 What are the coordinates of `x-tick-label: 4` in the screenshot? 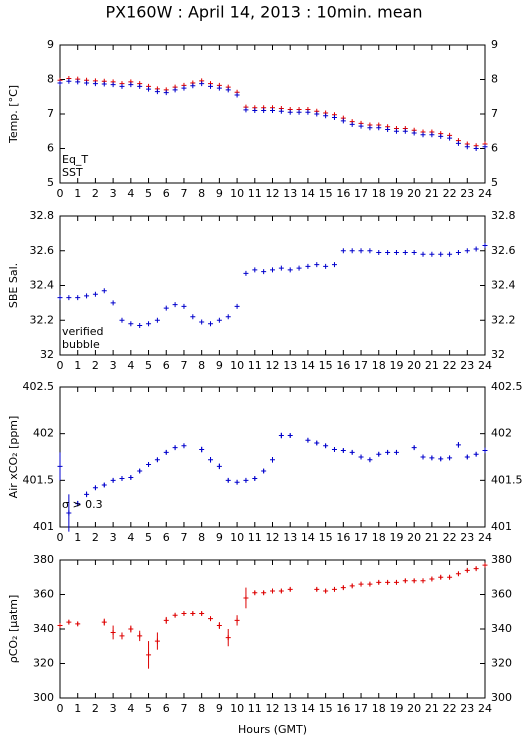 It's located at (130, 537).